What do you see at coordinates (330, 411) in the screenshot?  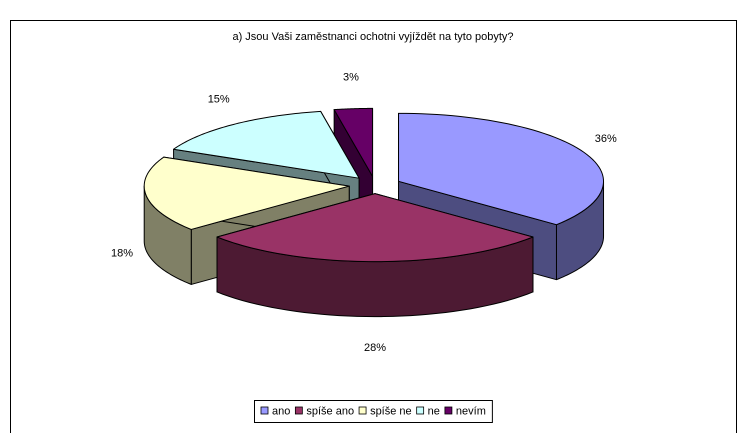 I see `legend-label: spíše ano` at bounding box center [330, 411].